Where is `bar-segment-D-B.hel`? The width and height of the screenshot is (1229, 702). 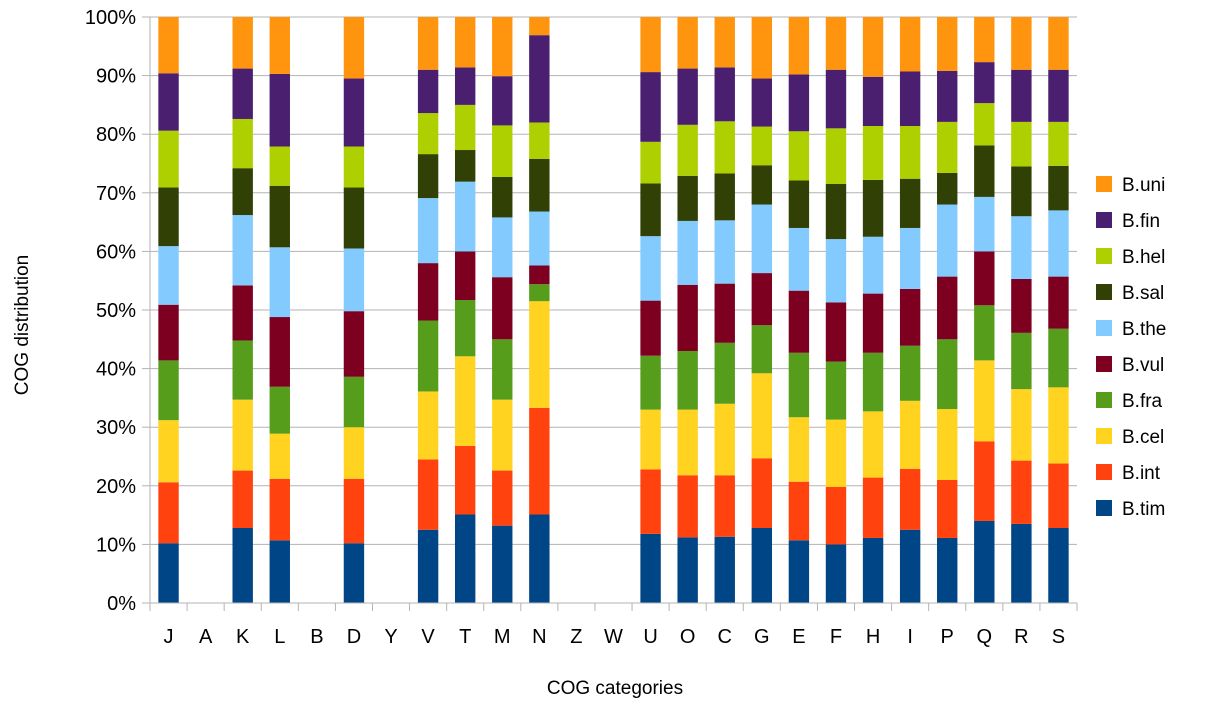
bar-segment-D-B.hel is located at coordinates (354, 167).